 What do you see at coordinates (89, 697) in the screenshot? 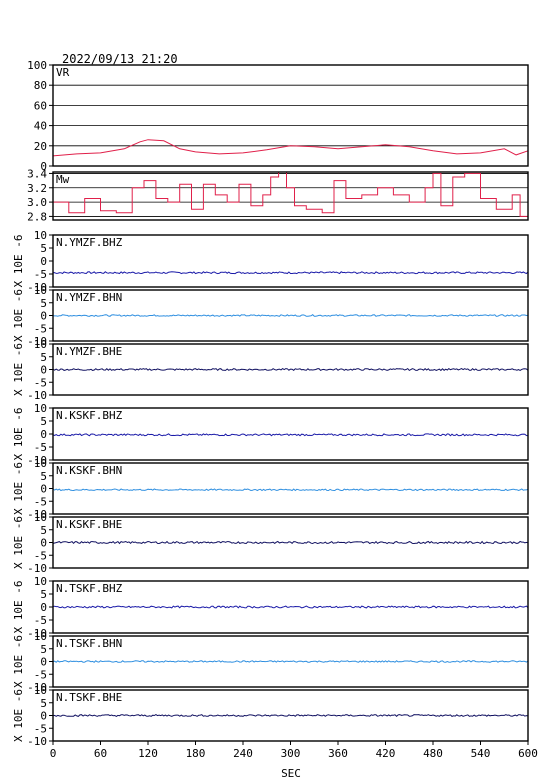
I see `panel-label: N.TSKF.BHE` at bounding box center [89, 697].